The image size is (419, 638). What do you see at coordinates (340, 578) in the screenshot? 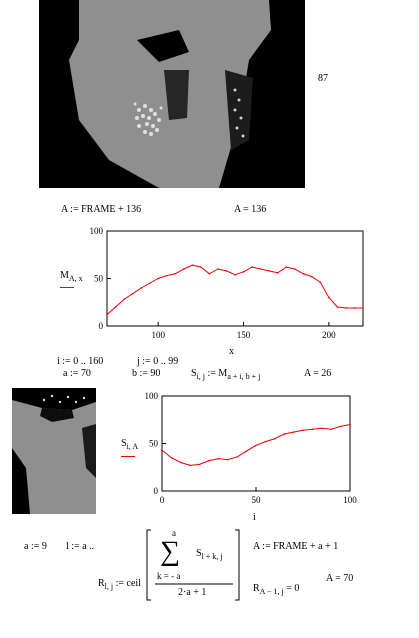
I see `a-value-3: A = 70` at bounding box center [340, 578].